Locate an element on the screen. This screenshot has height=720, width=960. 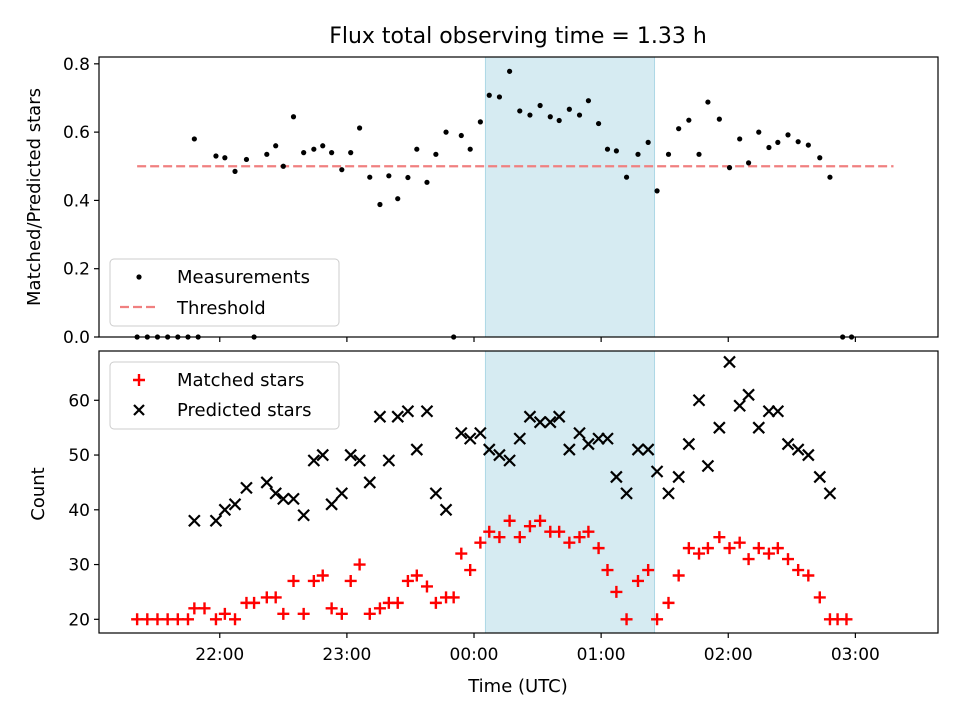
bottom-legend: Matched stars Predicted stars is located at coordinates (224, 395).